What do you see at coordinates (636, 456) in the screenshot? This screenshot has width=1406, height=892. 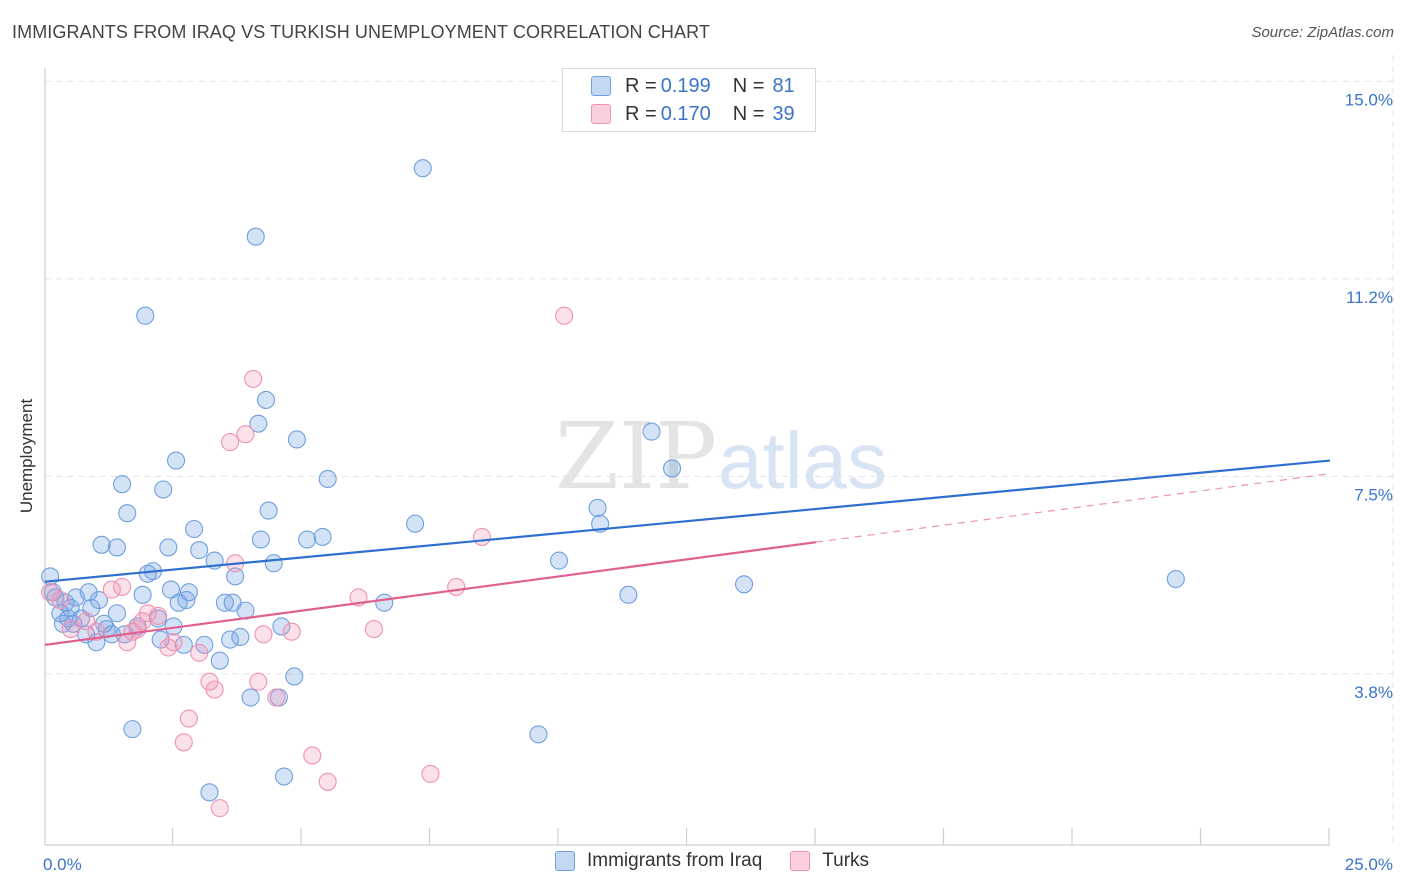 I see `watermark-zip: ZIP` at bounding box center [636, 456].